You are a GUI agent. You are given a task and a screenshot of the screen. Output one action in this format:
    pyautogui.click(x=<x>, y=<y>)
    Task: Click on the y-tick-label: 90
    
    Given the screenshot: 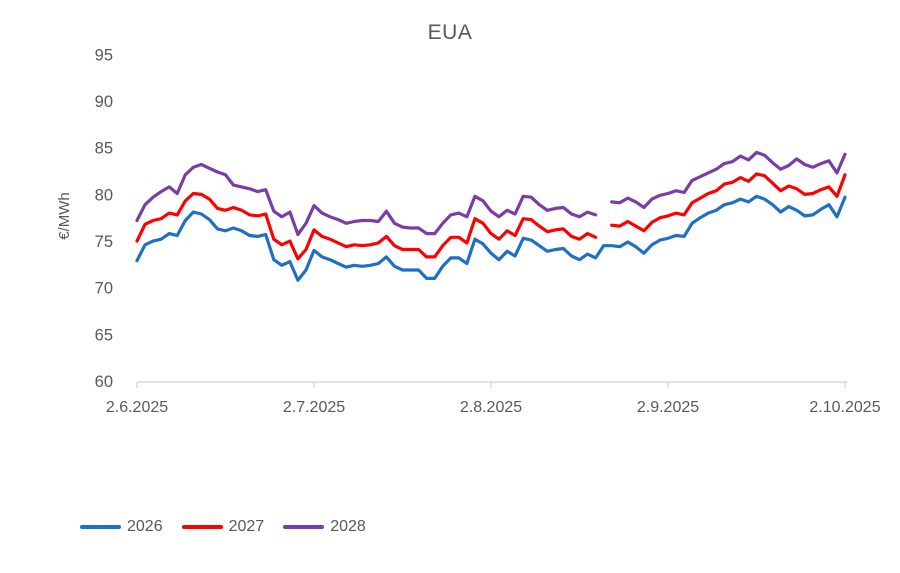 What is the action you would take?
    pyautogui.click(x=104, y=102)
    